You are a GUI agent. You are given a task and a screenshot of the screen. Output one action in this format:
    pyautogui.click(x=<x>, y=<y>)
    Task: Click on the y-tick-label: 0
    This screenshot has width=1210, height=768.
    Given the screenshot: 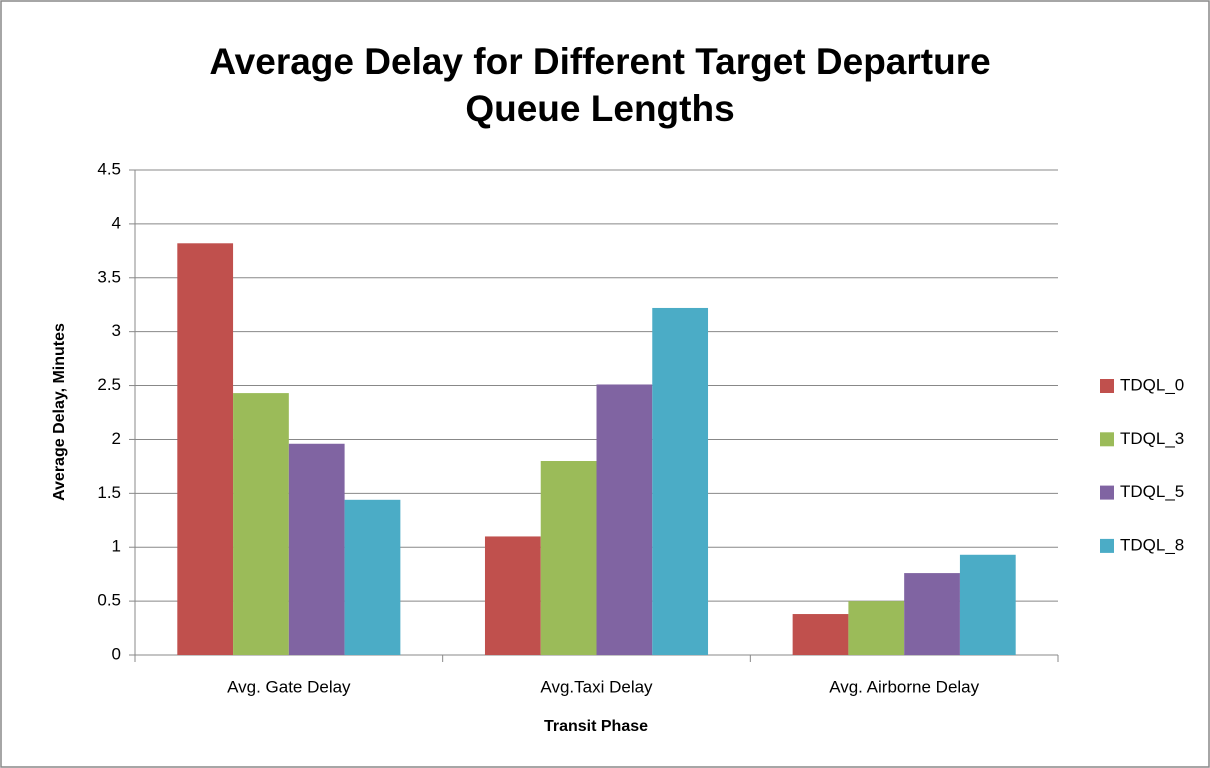 What is the action you would take?
    pyautogui.click(x=116, y=653)
    